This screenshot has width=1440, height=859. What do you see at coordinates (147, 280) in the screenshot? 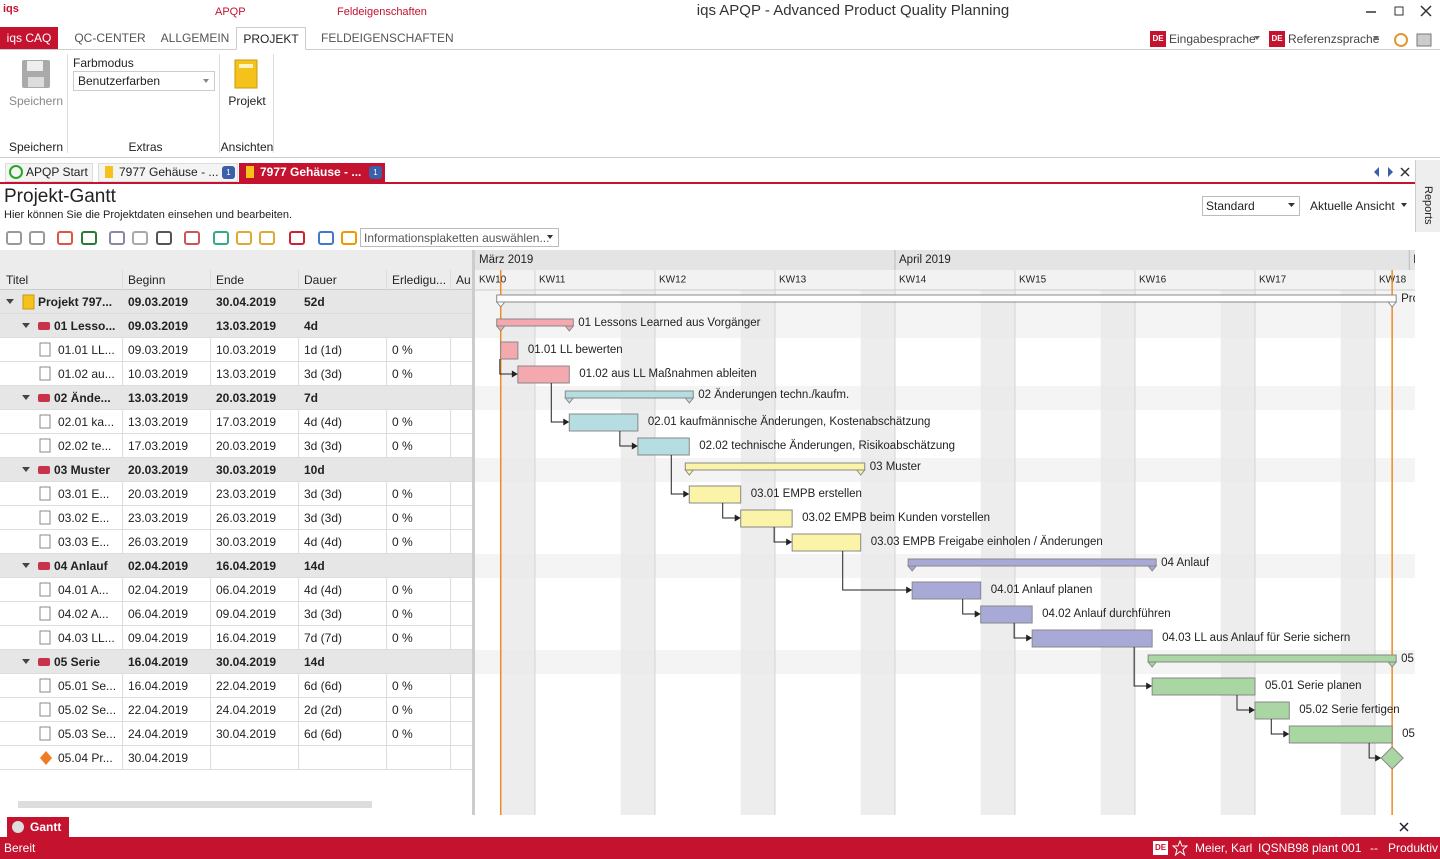
I see `column-header: Beginn` at bounding box center [147, 280].